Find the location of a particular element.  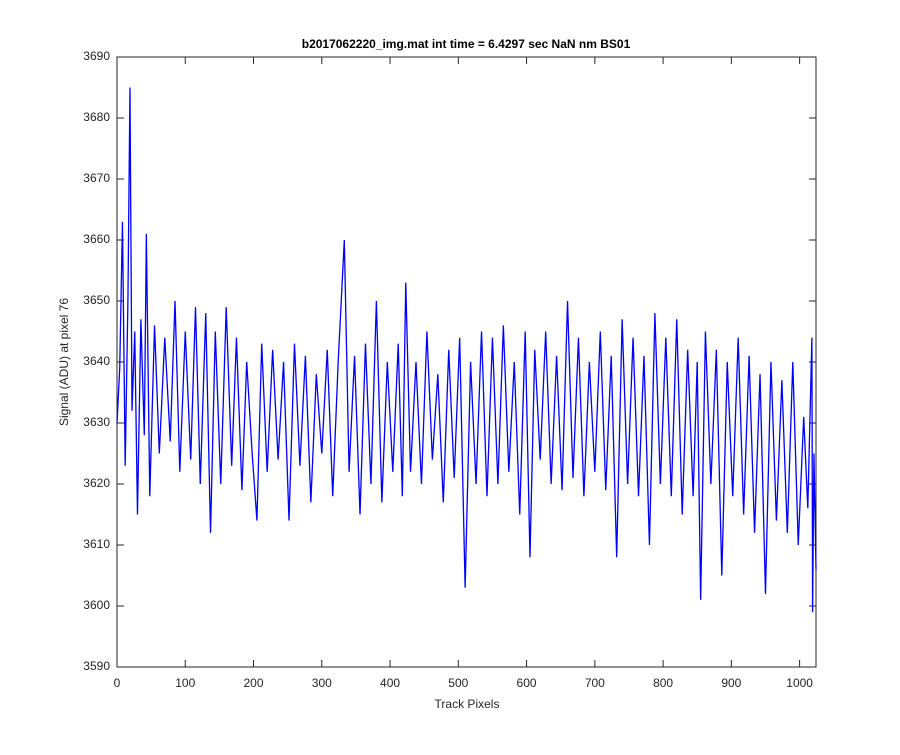

x-tick-label: 200 is located at coordinates (254, 683).